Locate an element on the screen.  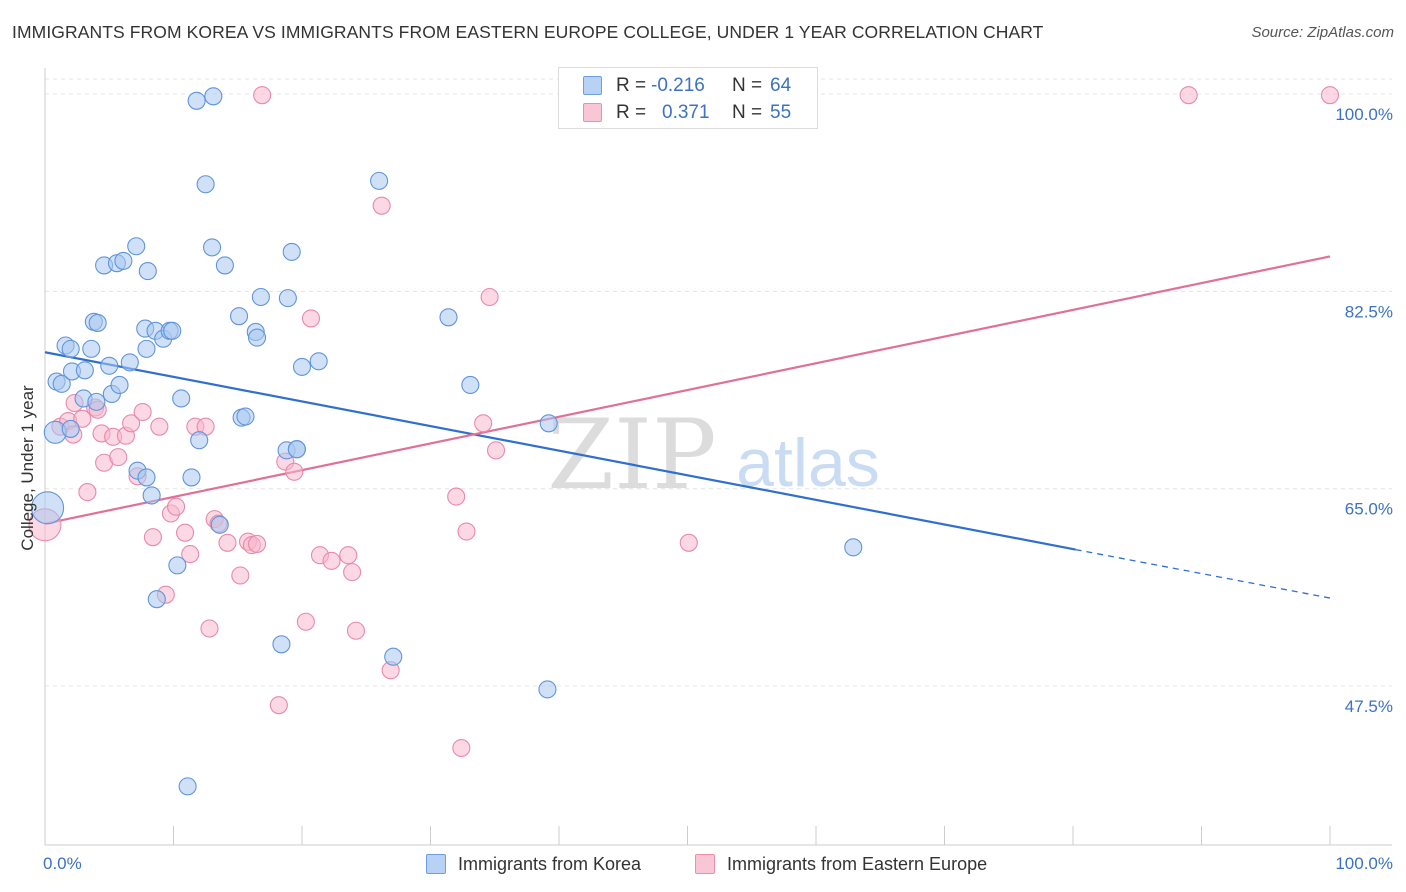
korea-n-label: N = is located at coordinates (747, 85).